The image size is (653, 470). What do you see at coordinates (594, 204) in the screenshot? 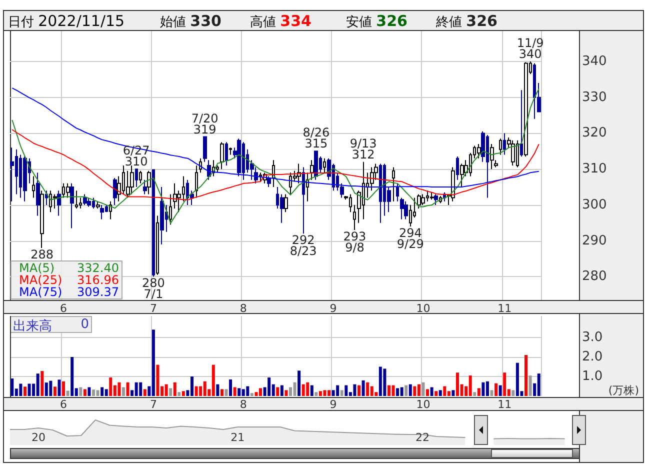
I see `y-tick-label: 300` at bounding box center [594, 204].